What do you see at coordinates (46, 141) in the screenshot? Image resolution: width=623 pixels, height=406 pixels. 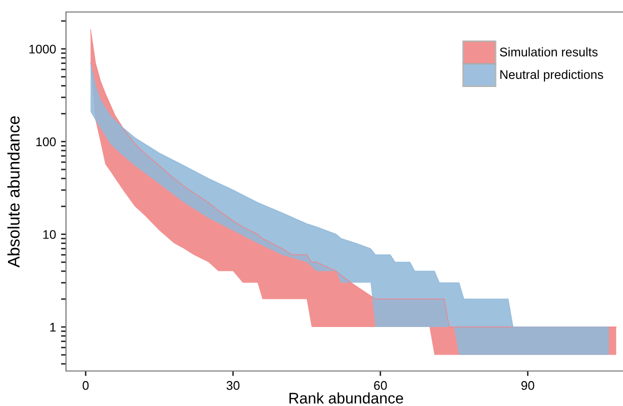 I see `y-tick-label: 100` at bounding box center [46, 141].